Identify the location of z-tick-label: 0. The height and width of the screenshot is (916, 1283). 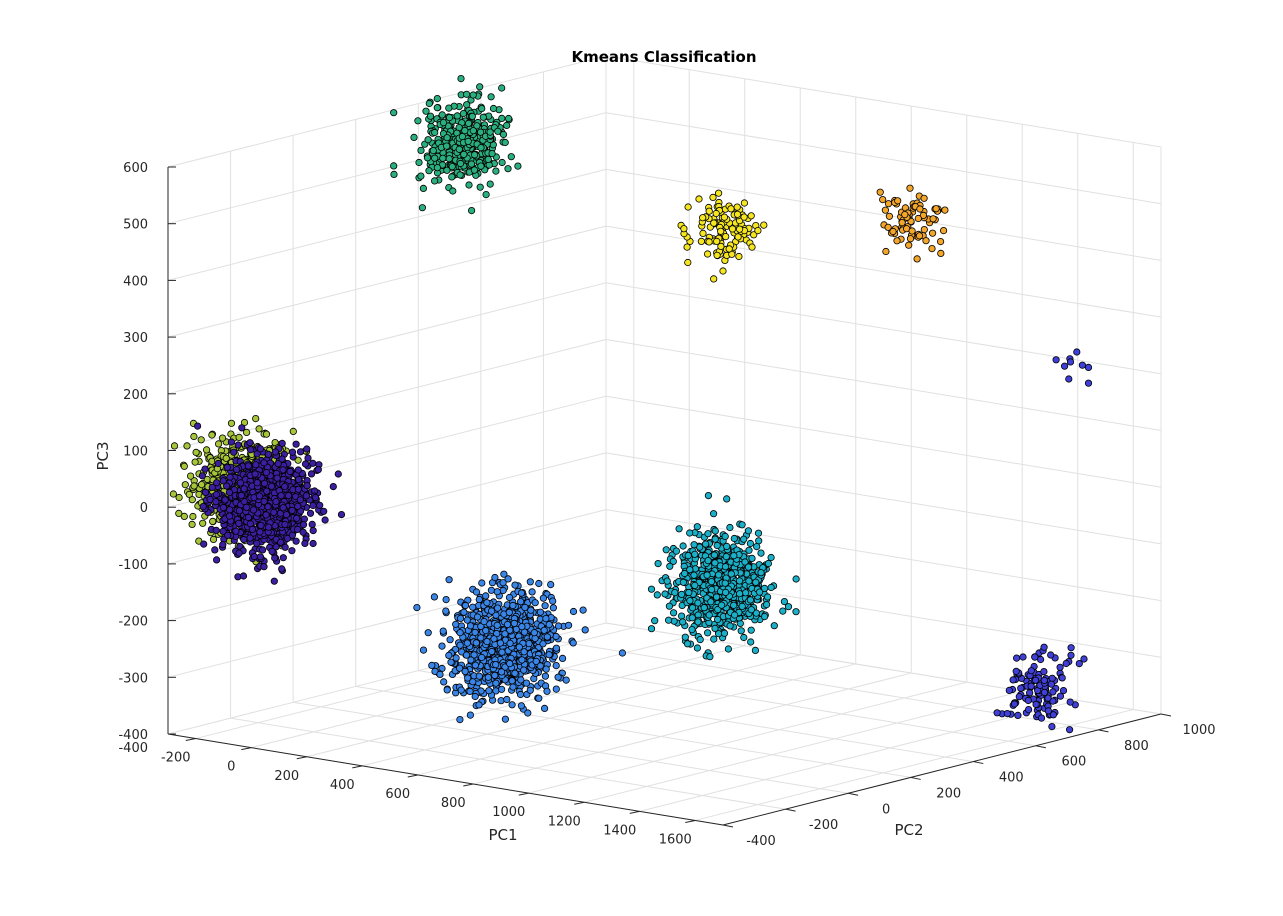
(144, 508).